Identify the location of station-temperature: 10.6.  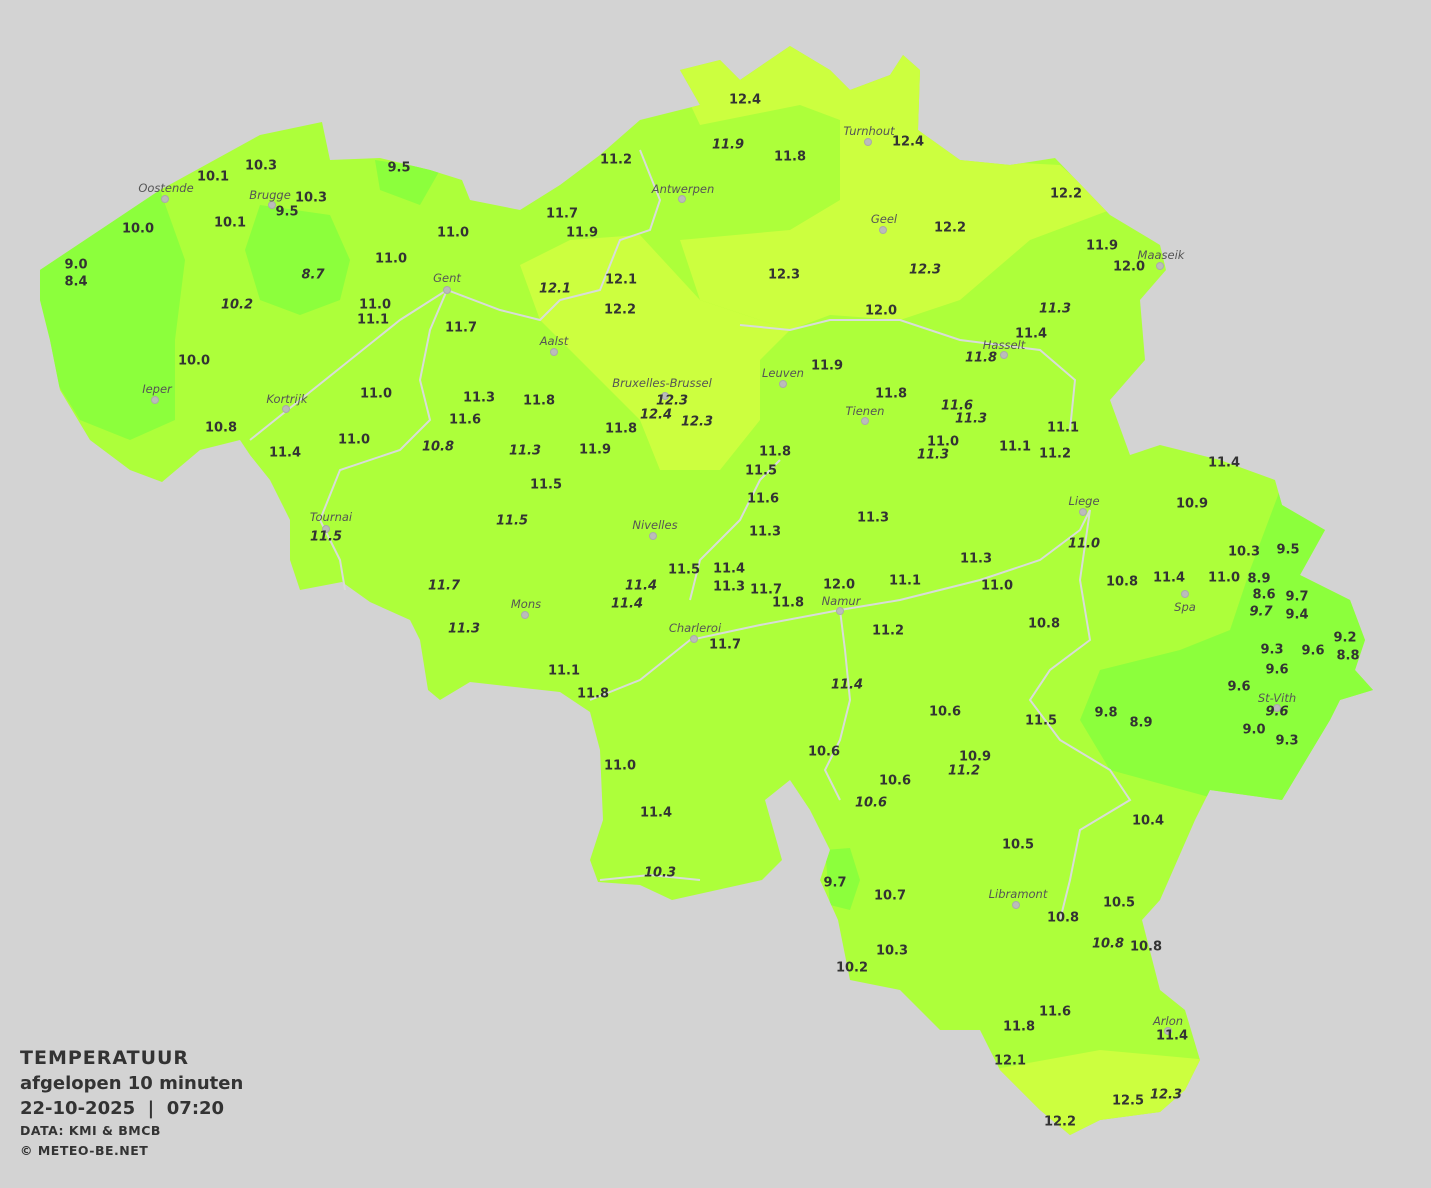
(945, 712).